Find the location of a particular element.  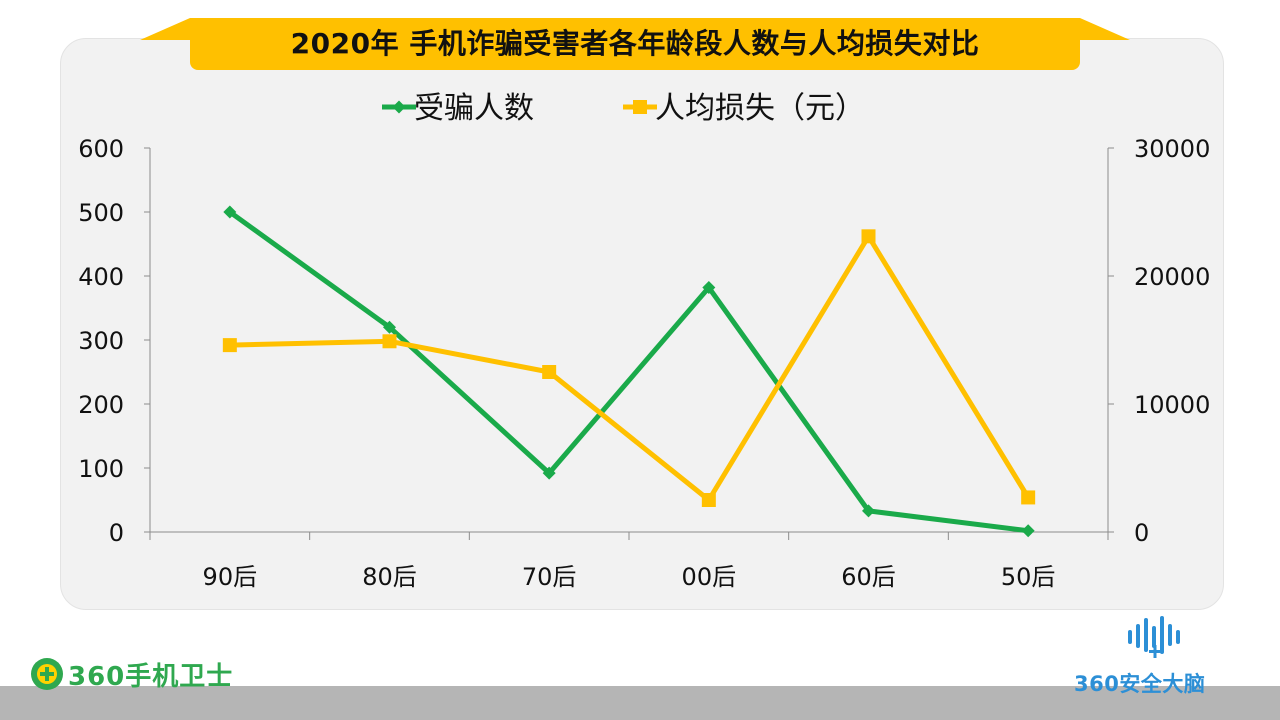

x-tick-label: 80后 is located at coordinates (389, 577).